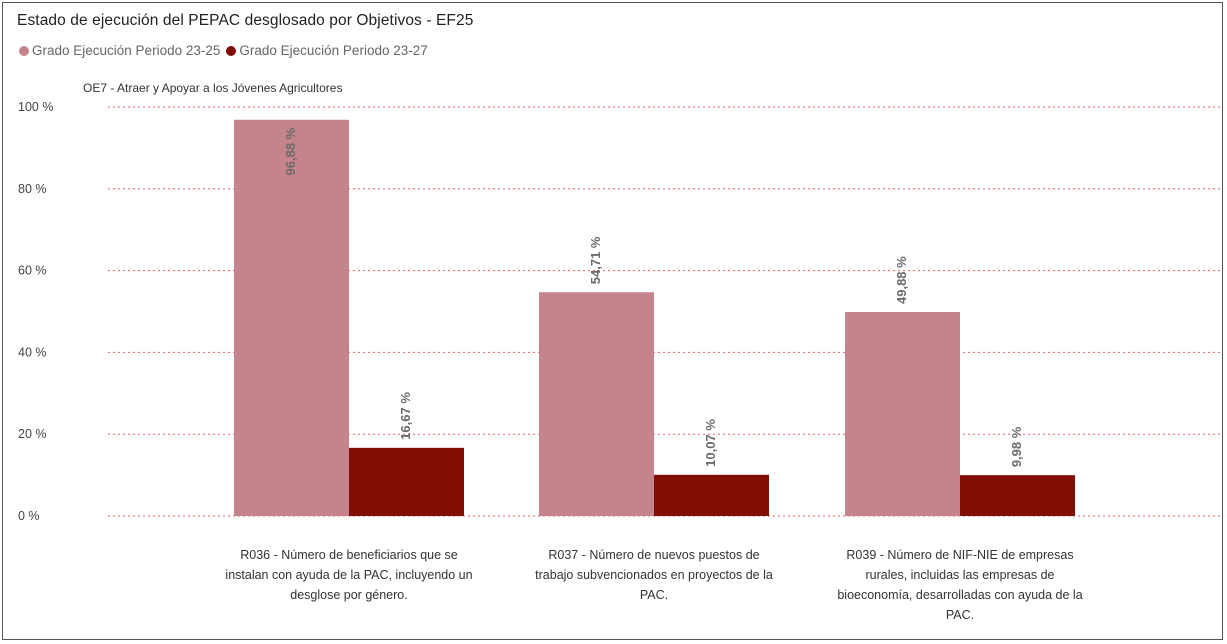 This screenshot has height=644, width=1227. I want to click on y-tick-label: 0 %, so click(29, 516).